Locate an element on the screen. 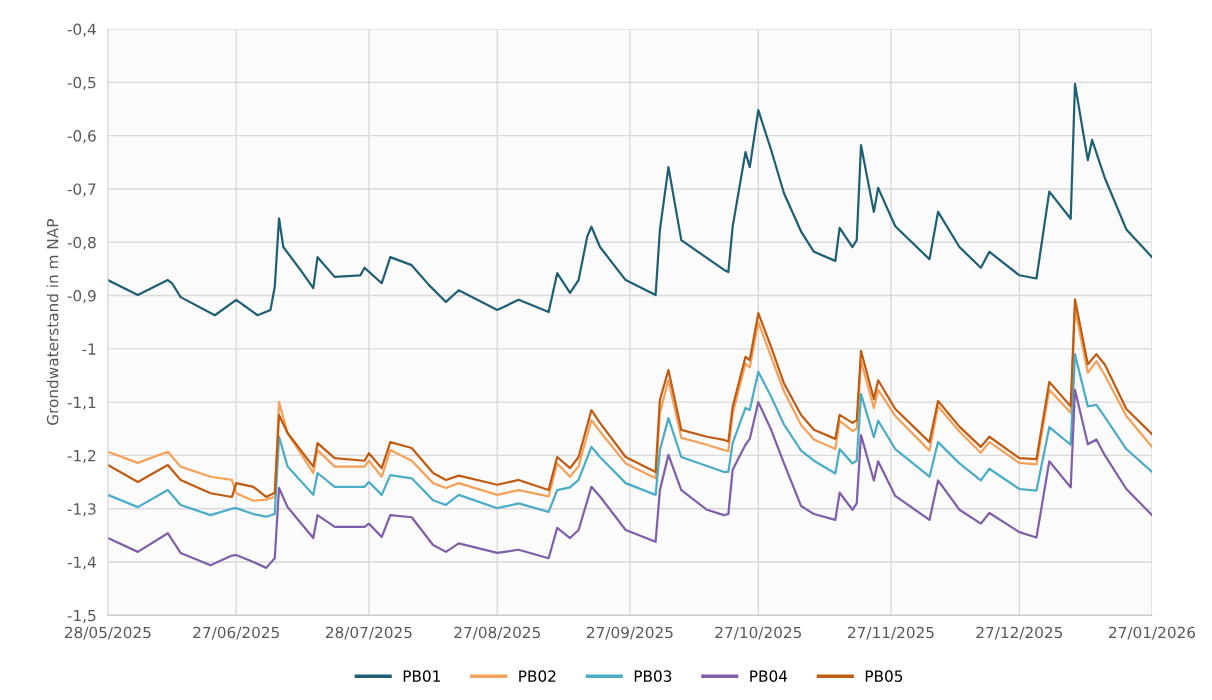 The width and height of the screenshot is (1212, 700). x-tick-label: 28/05/2025 is located at coordinates (107, 633).